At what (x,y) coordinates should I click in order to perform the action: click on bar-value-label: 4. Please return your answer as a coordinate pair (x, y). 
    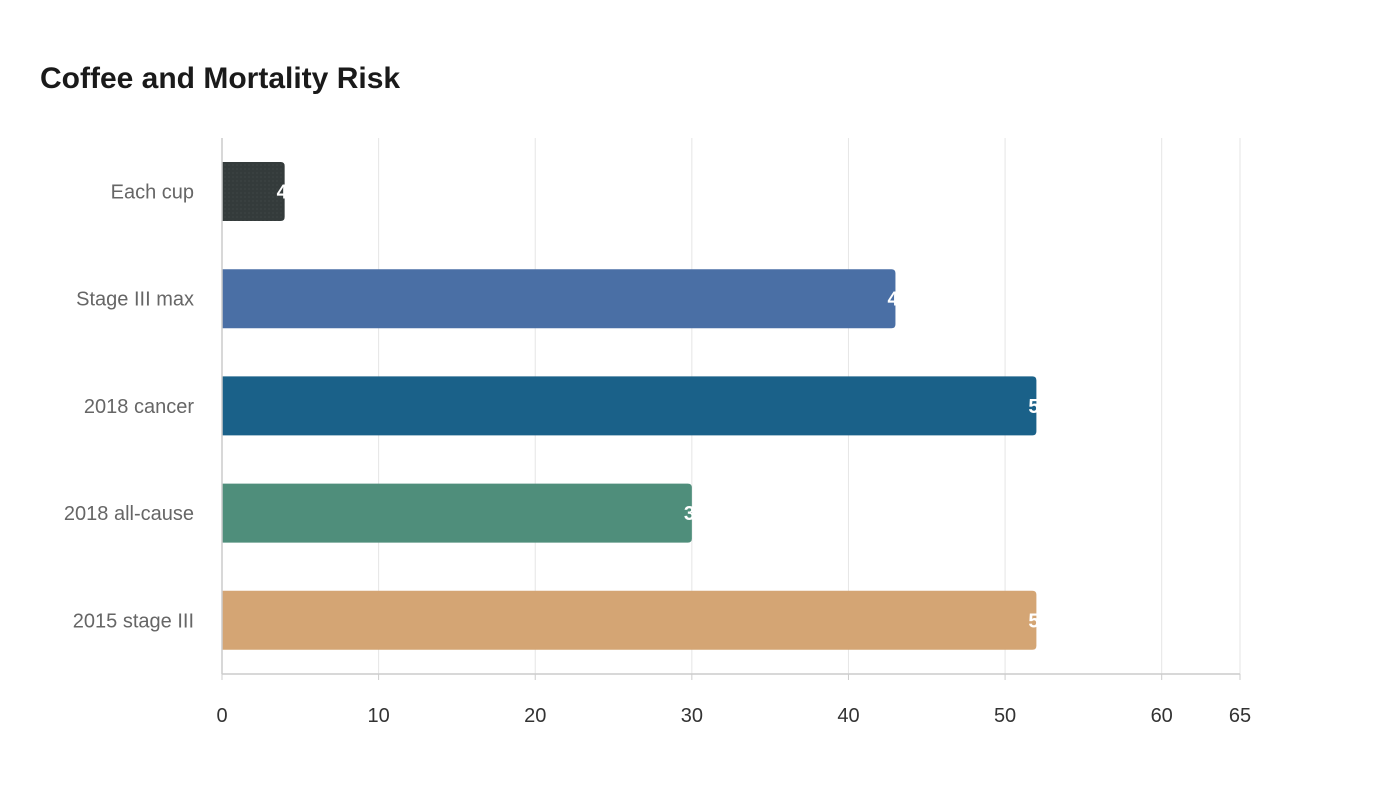
    Looking at the image, I should click on (283, 193).